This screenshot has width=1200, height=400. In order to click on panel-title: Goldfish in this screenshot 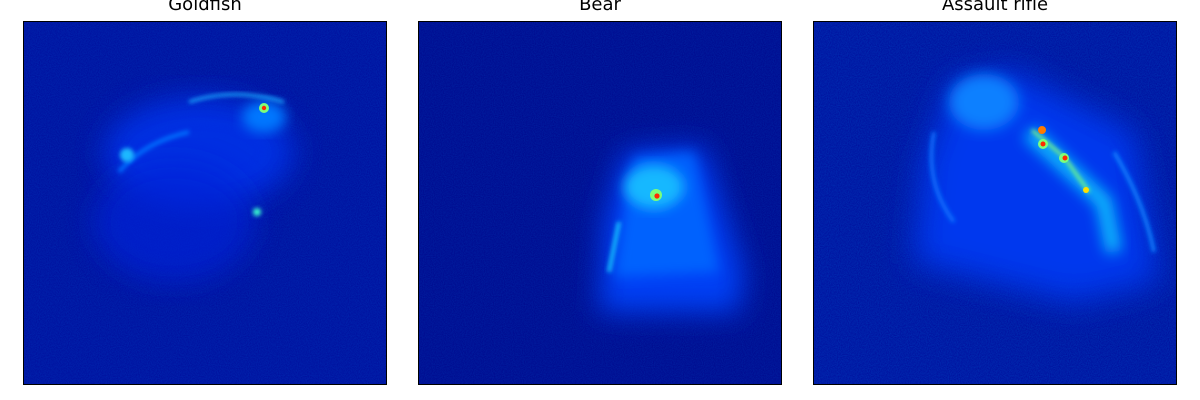, I will do `click(205, 7)`.